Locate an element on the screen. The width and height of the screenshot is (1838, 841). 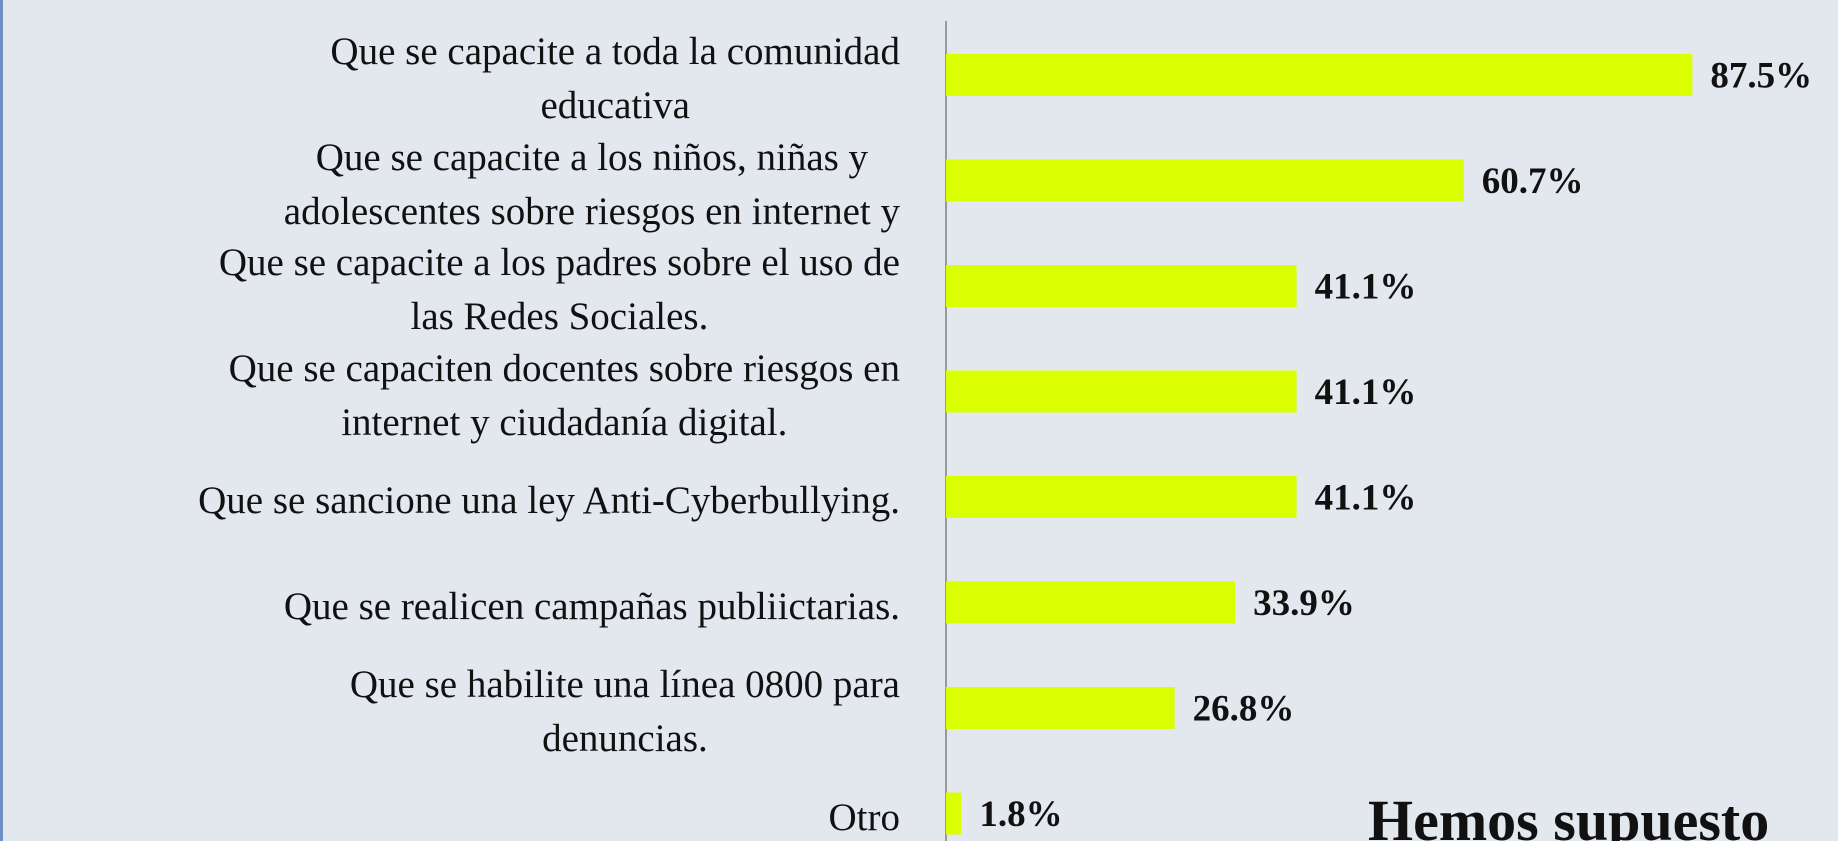
value-label: 33.9% is located at coordinates (1304, 603).